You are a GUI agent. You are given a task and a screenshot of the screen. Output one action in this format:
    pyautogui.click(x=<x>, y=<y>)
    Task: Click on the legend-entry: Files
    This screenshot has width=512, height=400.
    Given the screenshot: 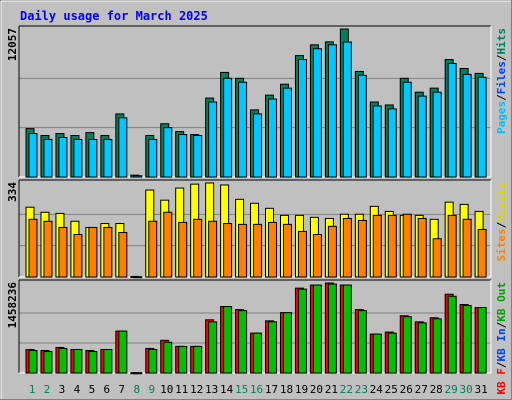 What is the action you would take?
    pyautogui.click(x=501, y=77)
    